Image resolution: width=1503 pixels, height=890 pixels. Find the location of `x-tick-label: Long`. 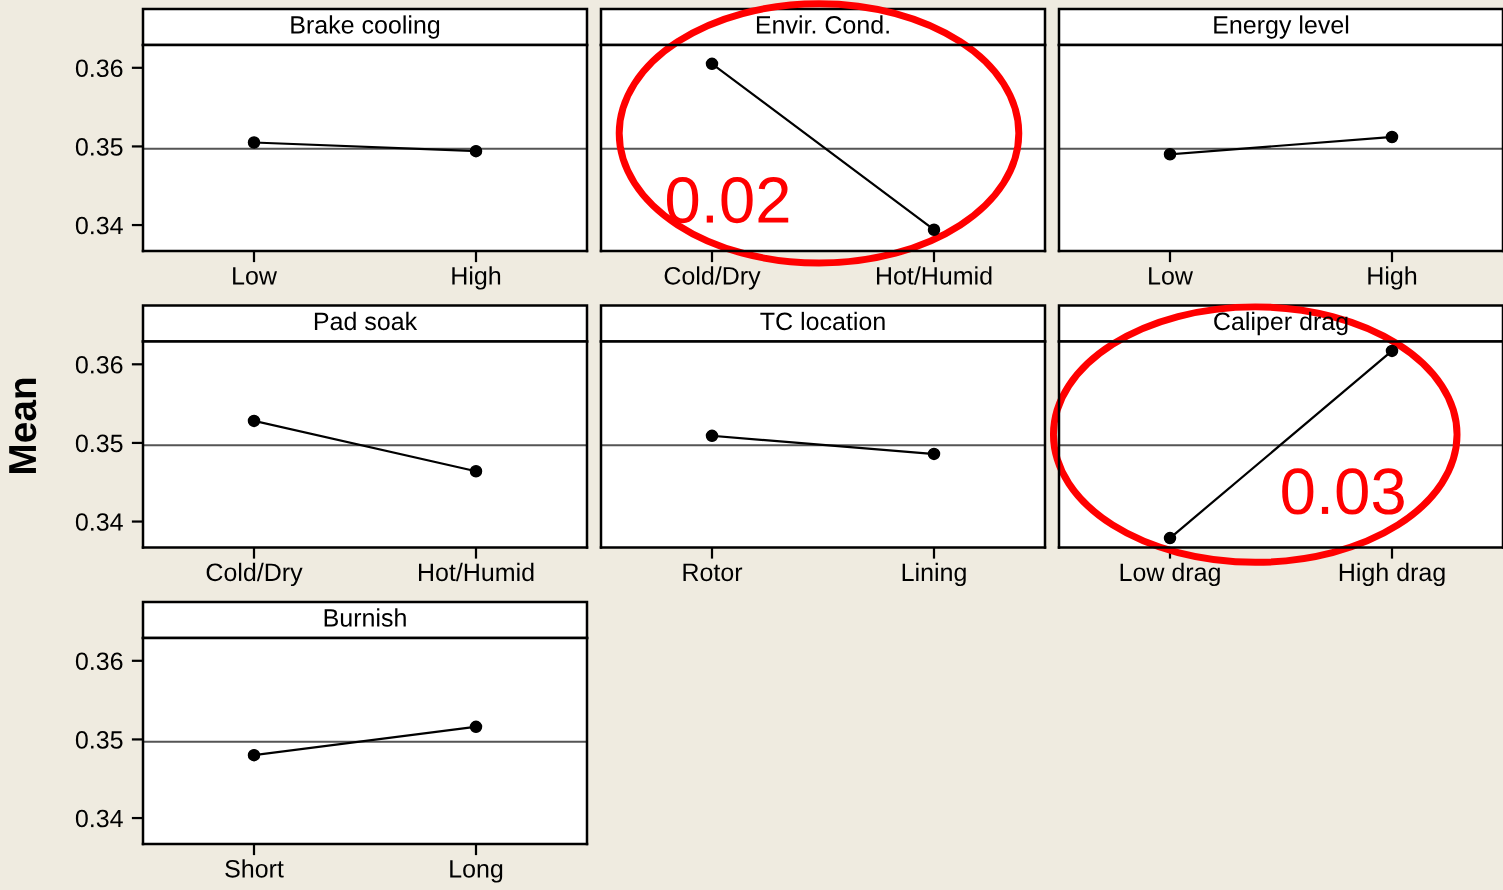

x-tick-label: Long is located at coordinates (476, 871).